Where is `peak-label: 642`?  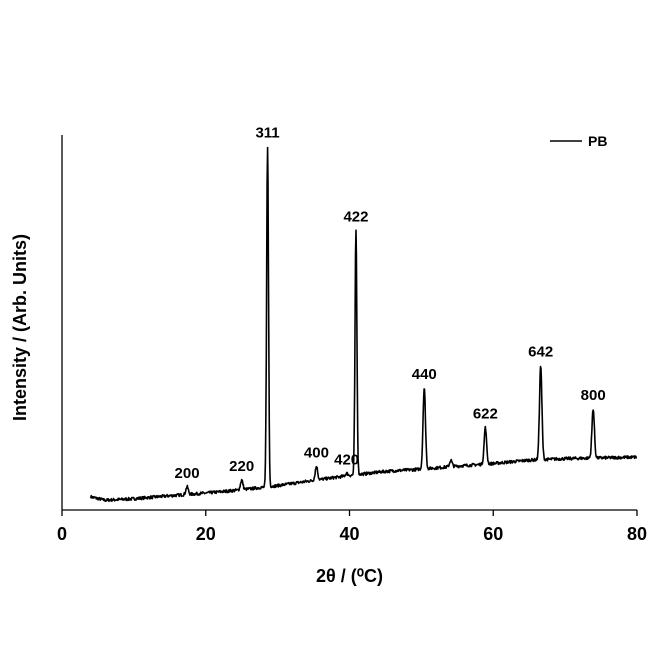 peak-label: 642 is located at coordinates (540, 352).